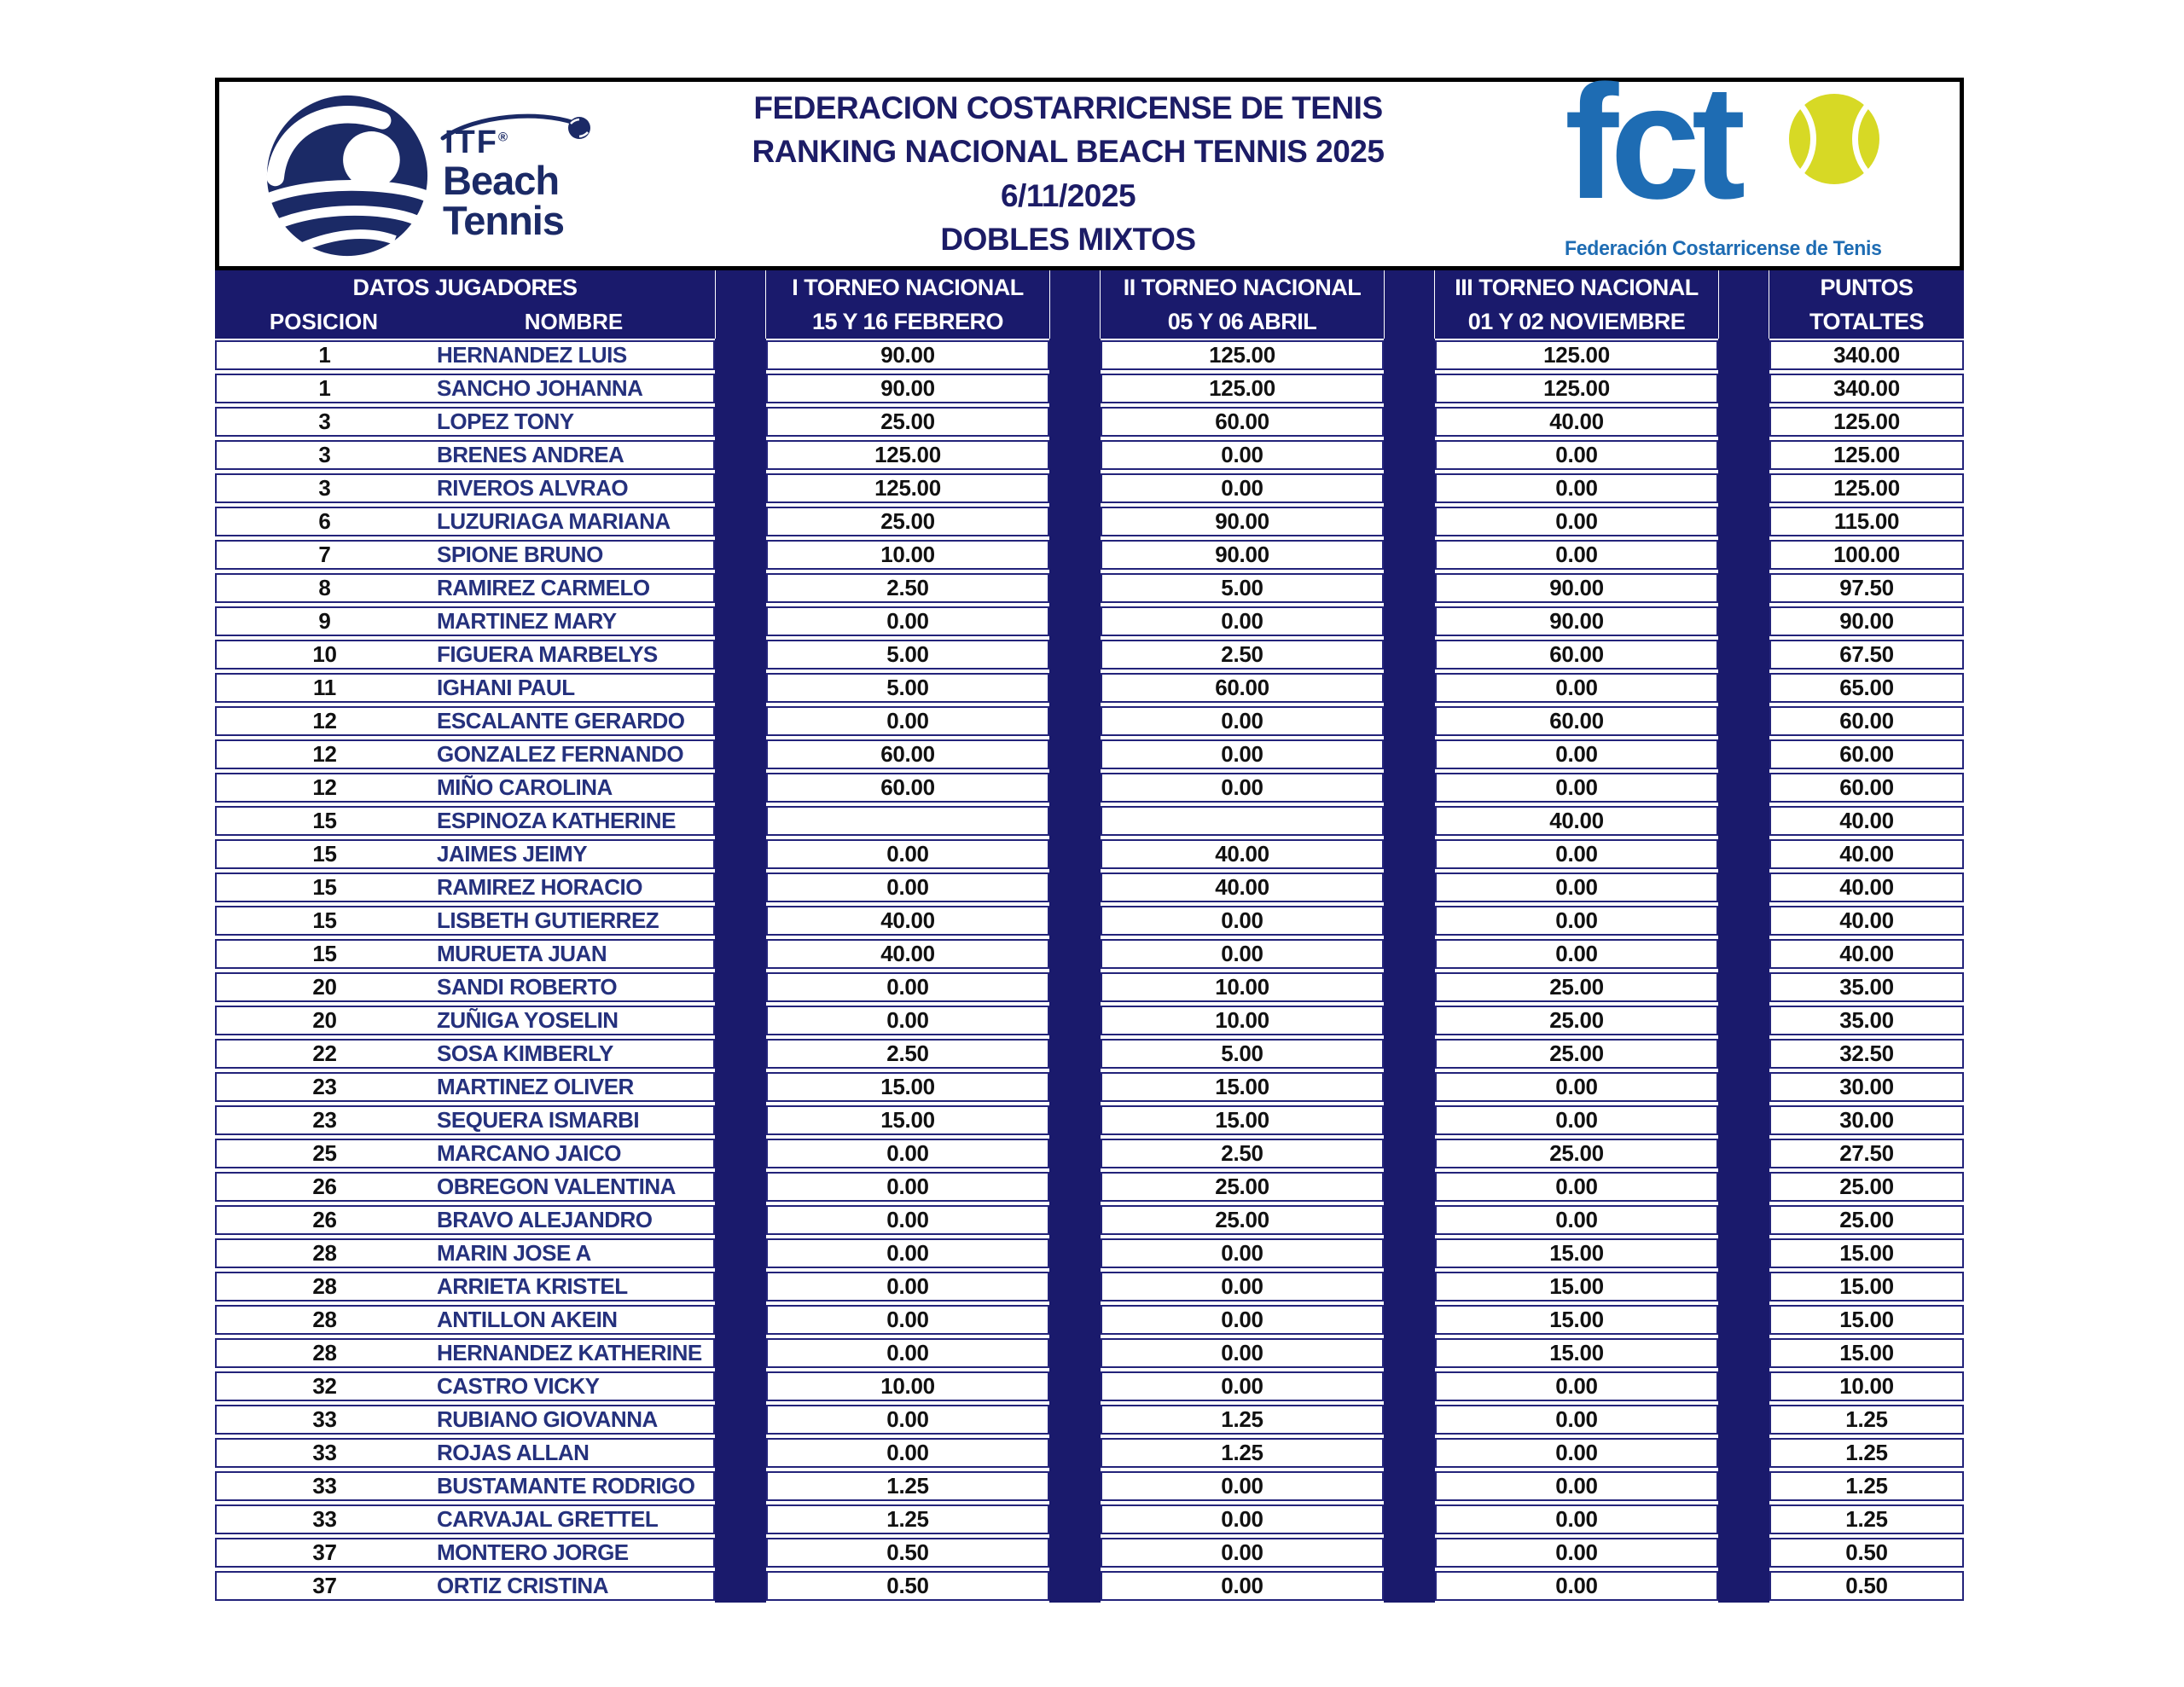  I want to click on header-torneo-3-fecha: 01 Y 02 NOVIEMBRE, so click(1577, 321).